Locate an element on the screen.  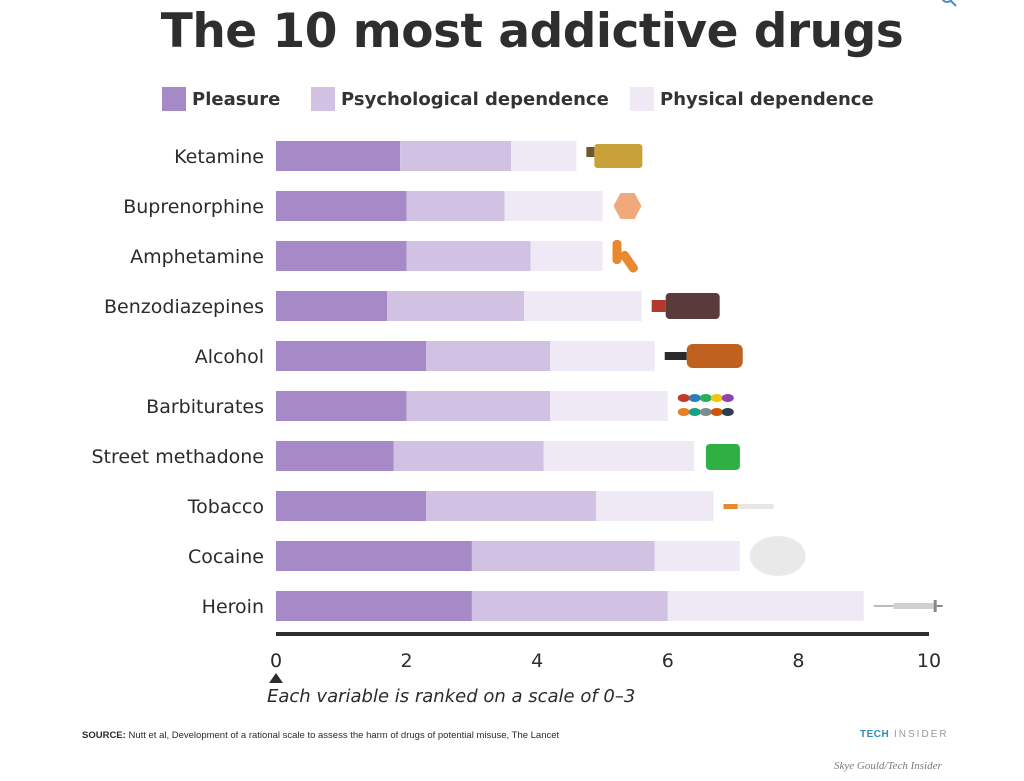
search-icon is located at coordinates (949, 4).